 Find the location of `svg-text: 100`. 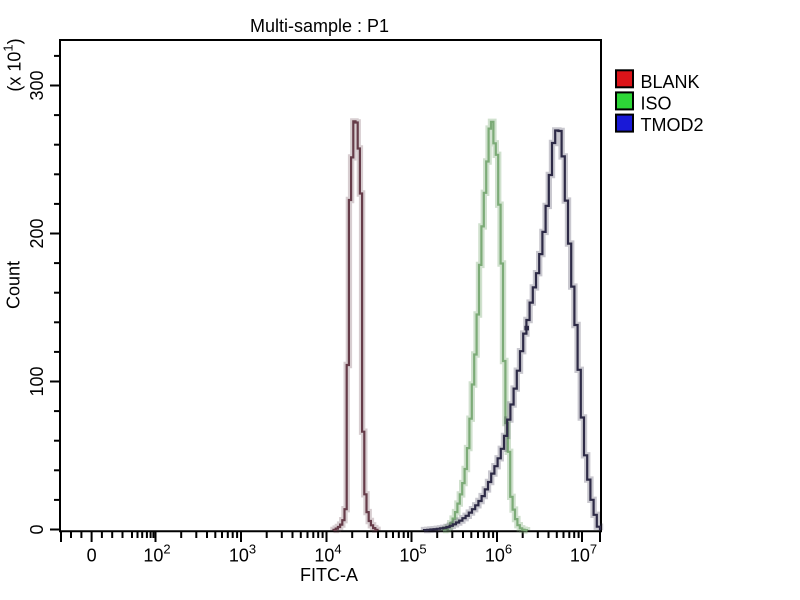

svg-text: 100 is located at coordinates (37, 381).